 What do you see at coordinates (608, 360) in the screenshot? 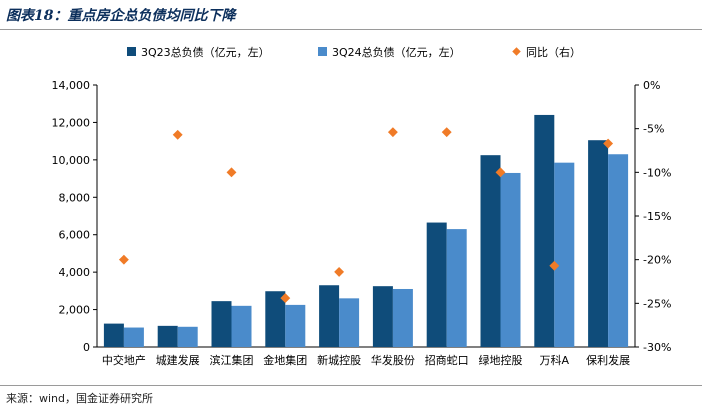
I see `x-tick-label: 保利发展` at bounding box center [608, 360].